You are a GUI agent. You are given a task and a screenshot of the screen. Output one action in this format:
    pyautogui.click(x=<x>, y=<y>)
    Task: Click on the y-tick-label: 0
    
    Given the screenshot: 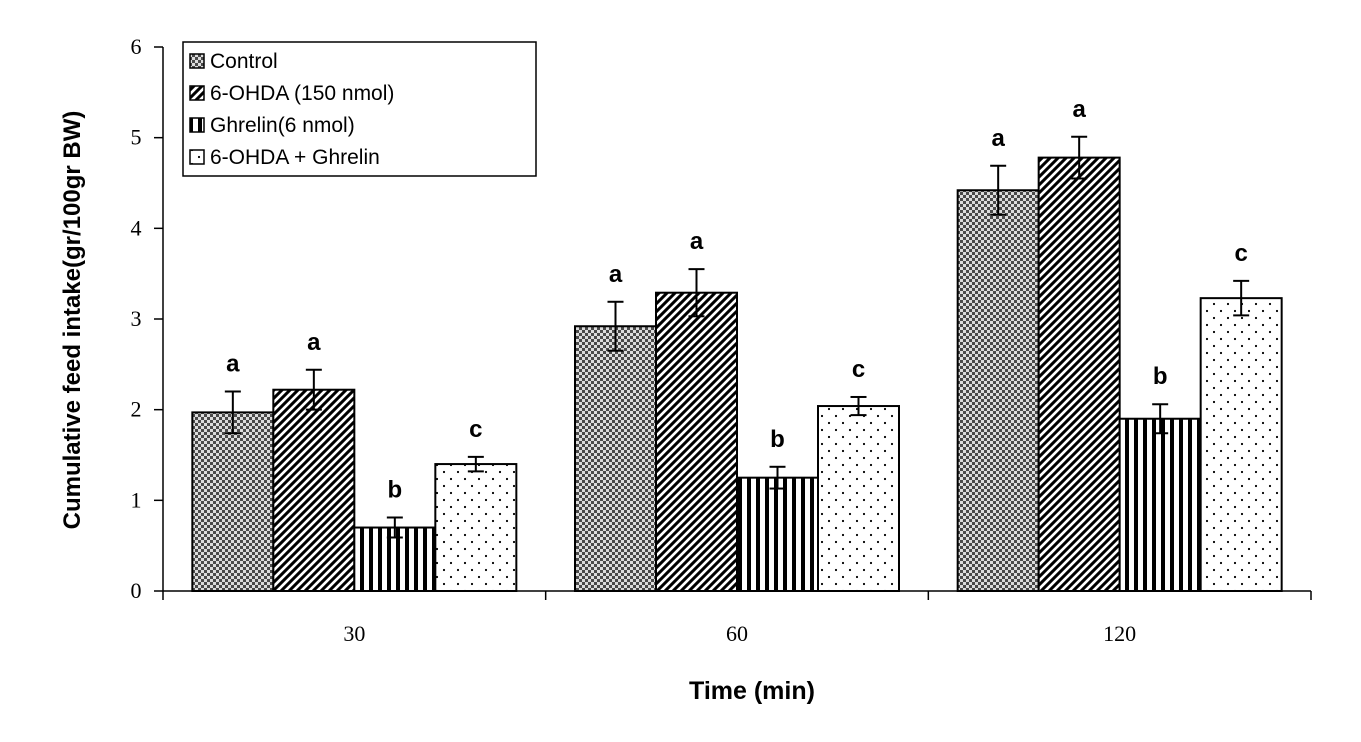 What is the action you would take?
    pyautogui.click(x=136, y=590)
    